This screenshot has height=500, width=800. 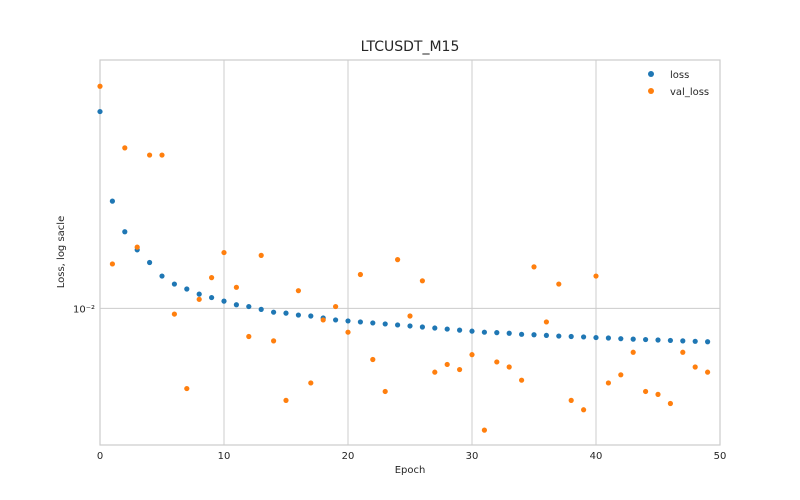 I want to click on legend-label-val-loss: val_loss, so click(x=689, y=92).